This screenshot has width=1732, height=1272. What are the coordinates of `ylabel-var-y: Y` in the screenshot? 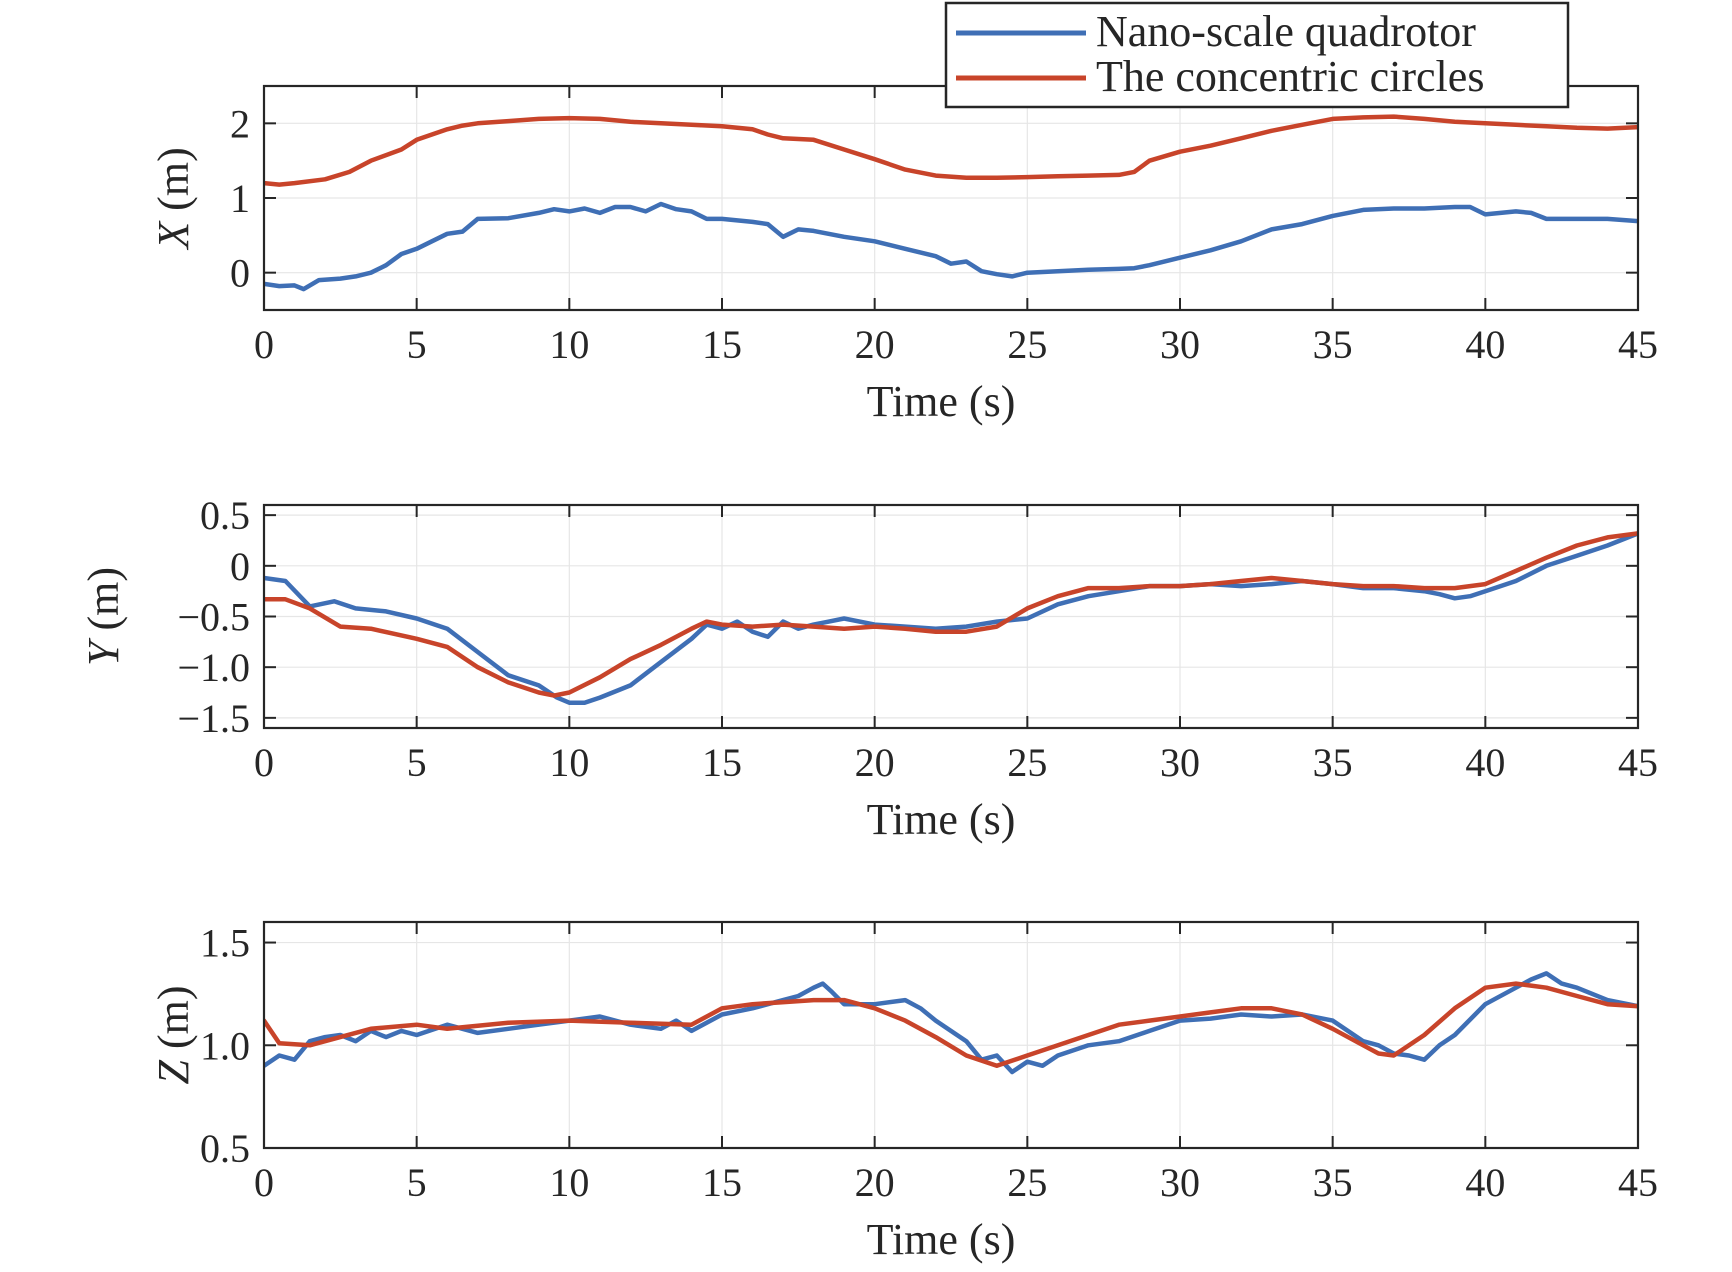 It's located at (103, 651).